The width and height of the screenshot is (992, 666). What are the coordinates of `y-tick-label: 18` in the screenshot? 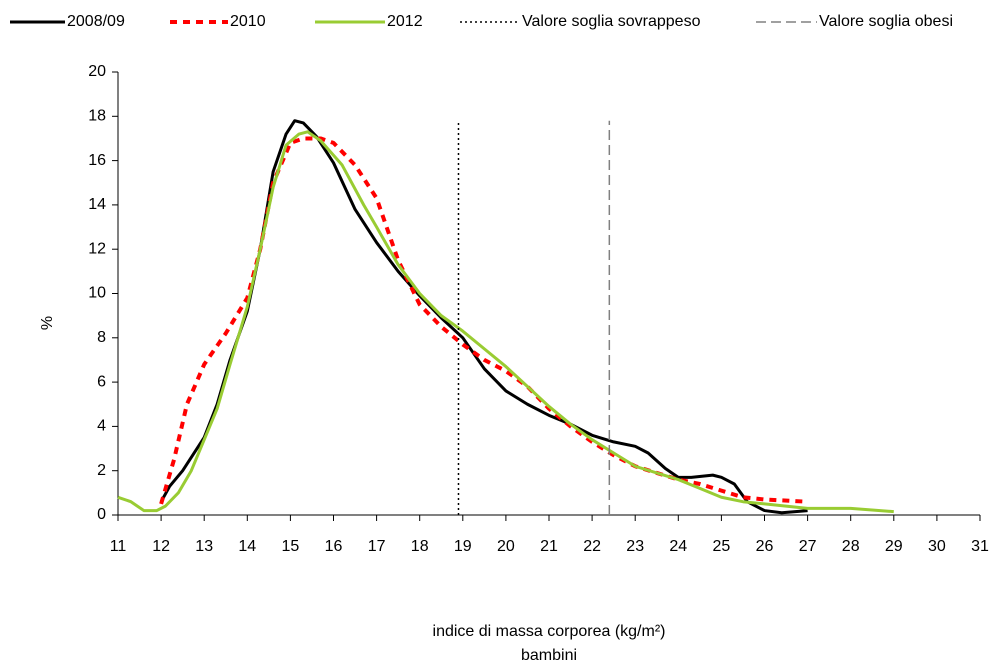 It's located at (97, 116).